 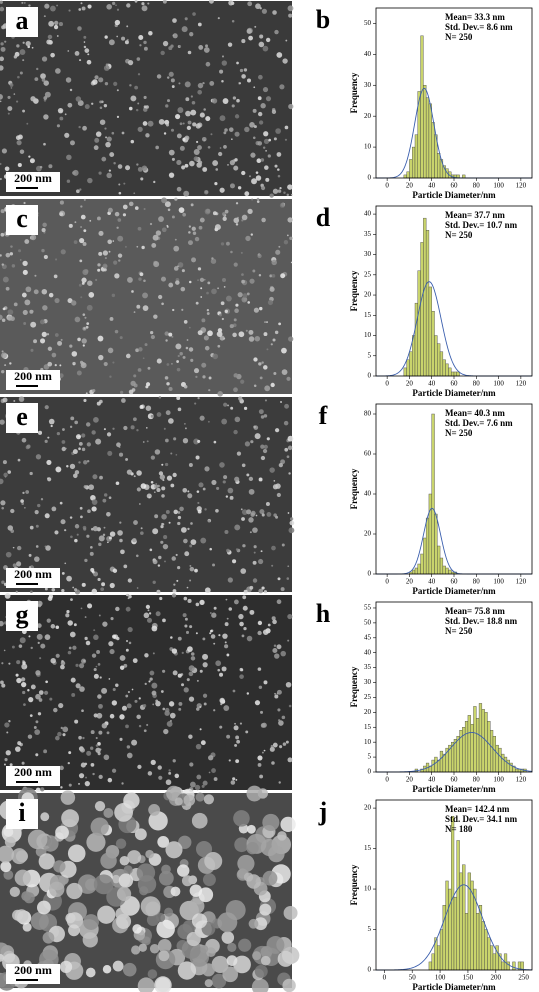 What do you see at coordinates (33, 772) in the screenshot?
I see `scale-bar-label: 200 nm` at bounding box center [33, 772].